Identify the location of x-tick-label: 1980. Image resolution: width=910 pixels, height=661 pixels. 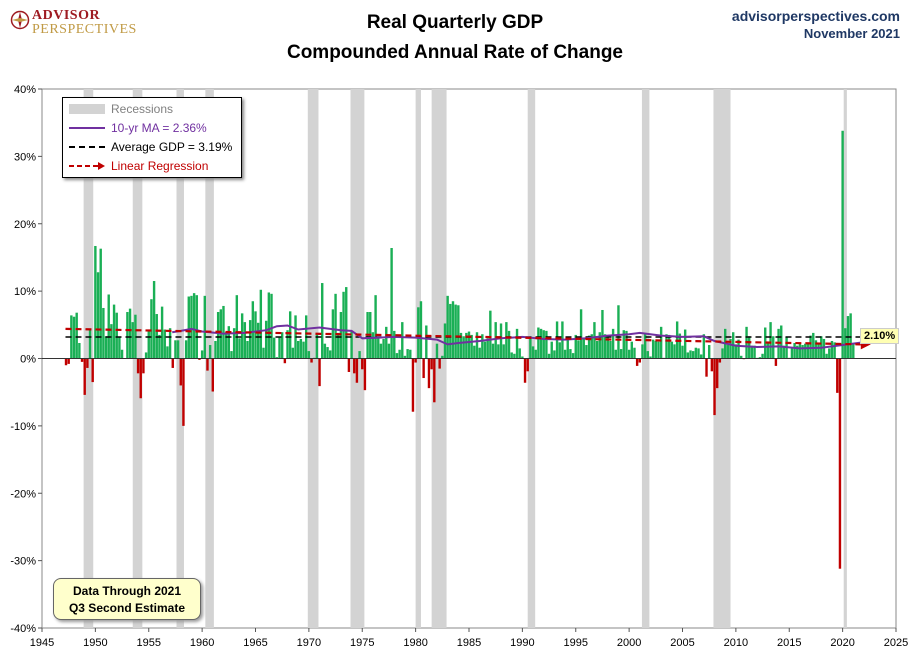
(415, 643).